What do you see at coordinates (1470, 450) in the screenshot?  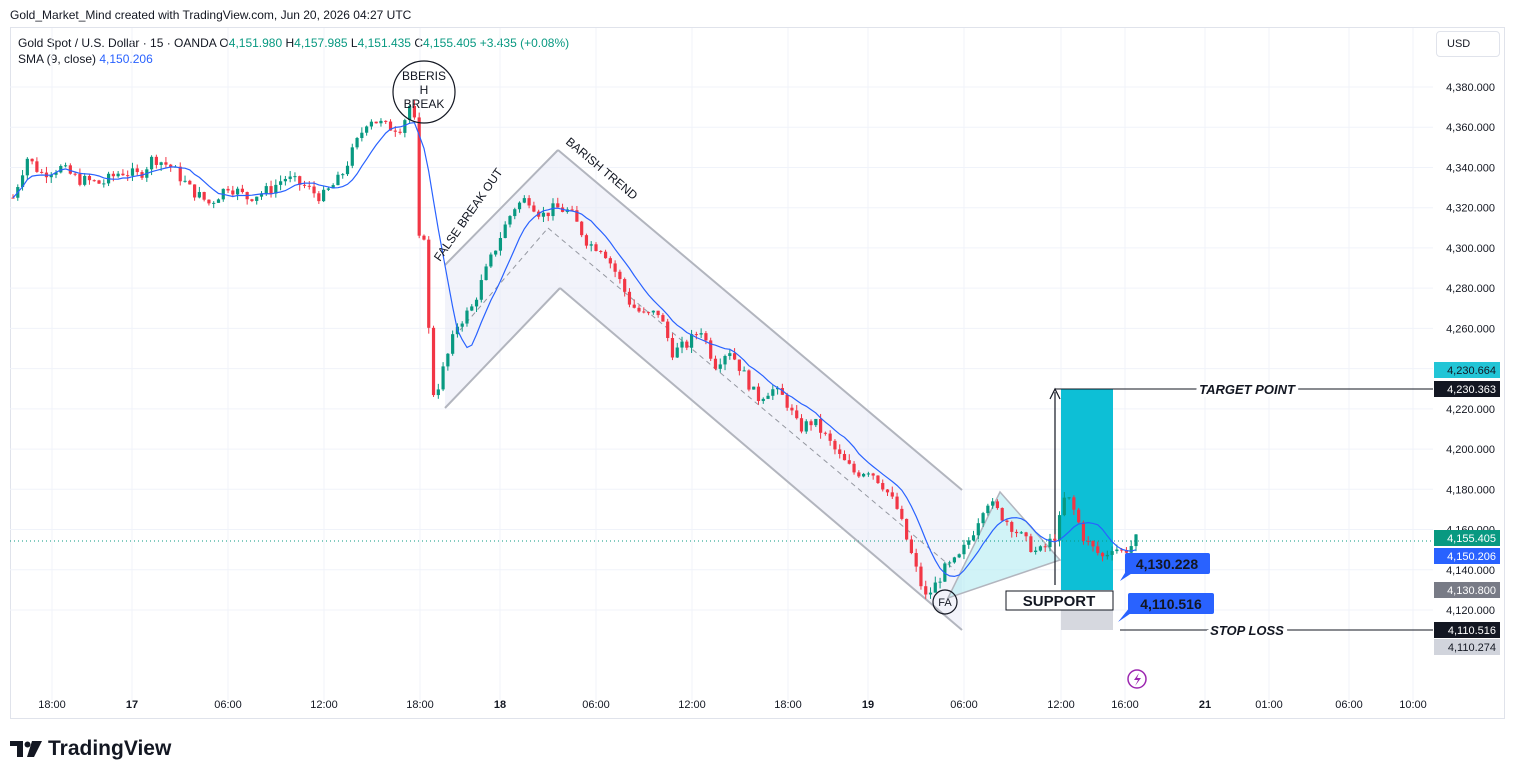 I see `y-tick-label: 4,200.000` at bounding box center [1470, 450].